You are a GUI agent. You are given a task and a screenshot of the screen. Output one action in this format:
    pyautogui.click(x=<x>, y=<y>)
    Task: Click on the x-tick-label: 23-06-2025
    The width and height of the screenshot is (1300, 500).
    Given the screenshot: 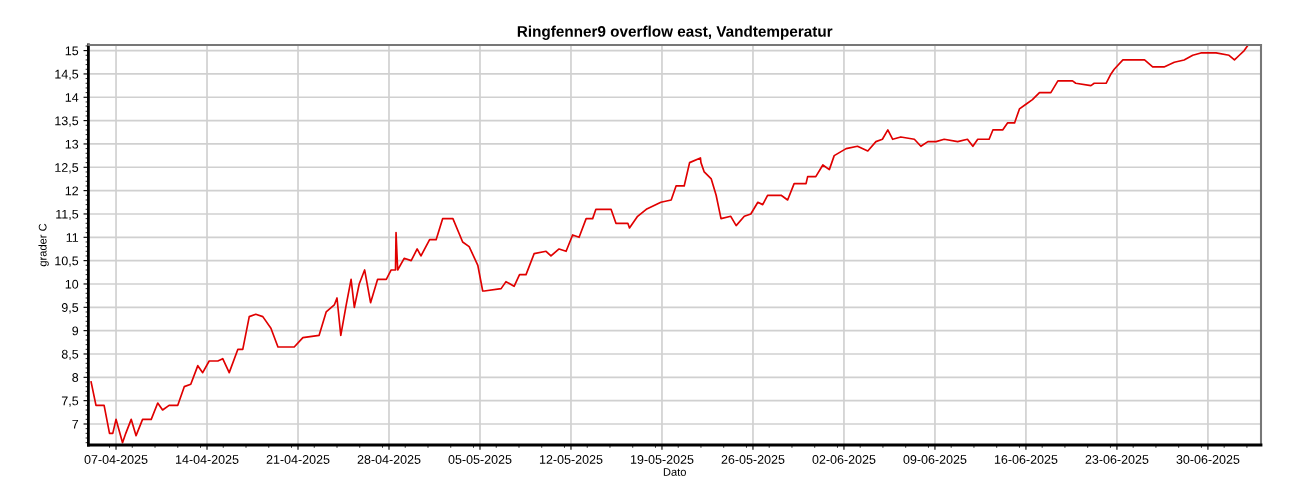 What is the action you would take?
    pyautogui.click(x=1117, y=459)
    